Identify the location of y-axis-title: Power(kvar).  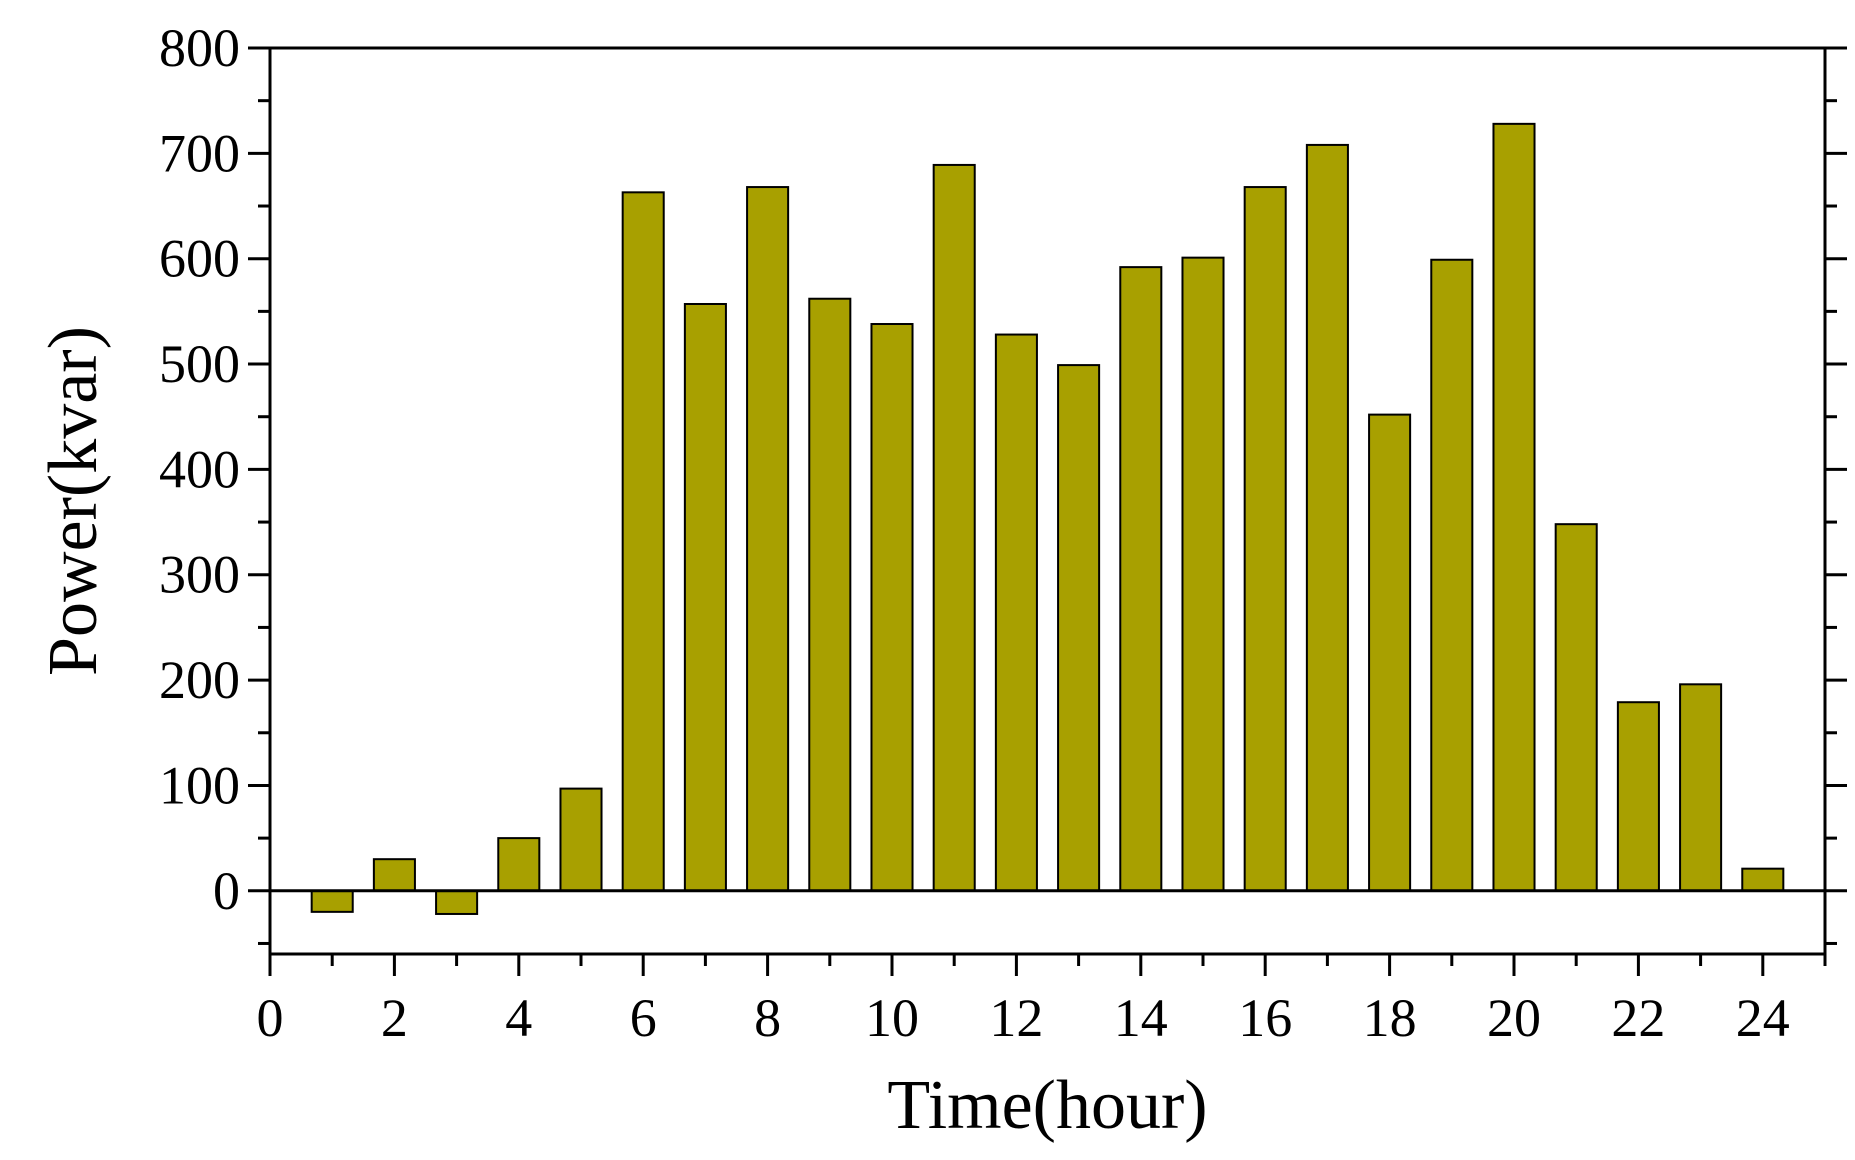
(73, 501).